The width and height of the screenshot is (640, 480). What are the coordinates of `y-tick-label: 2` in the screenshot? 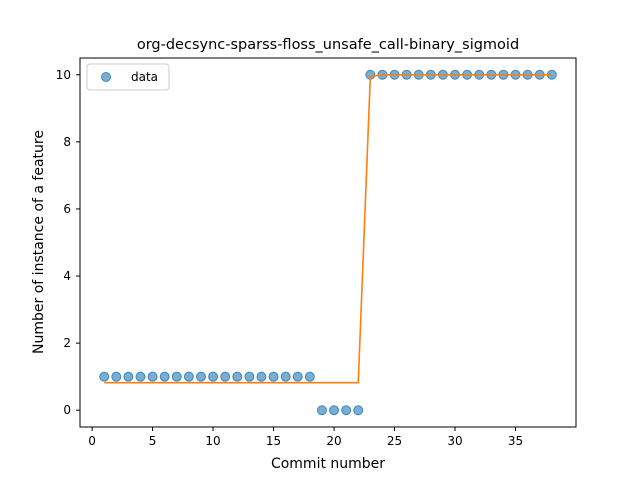 It's located at (67, 343).